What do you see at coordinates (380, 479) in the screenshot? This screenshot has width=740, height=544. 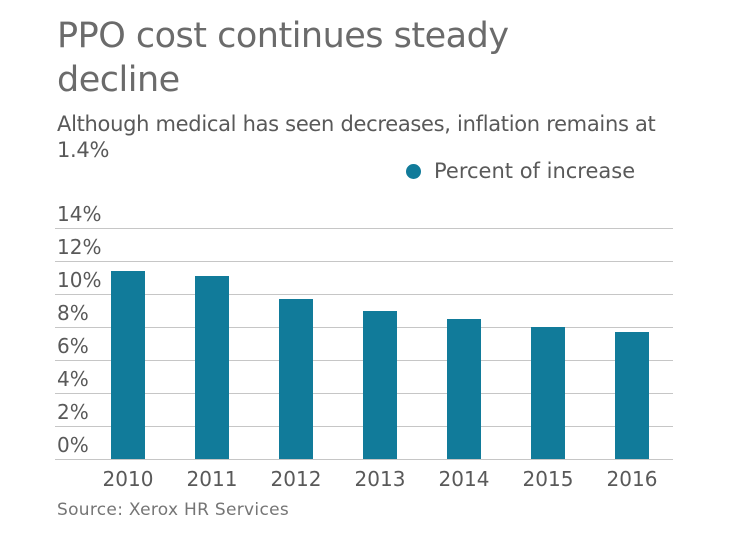 I see `x-tick-label-2013: 2013` at bounding box center [380, 479].